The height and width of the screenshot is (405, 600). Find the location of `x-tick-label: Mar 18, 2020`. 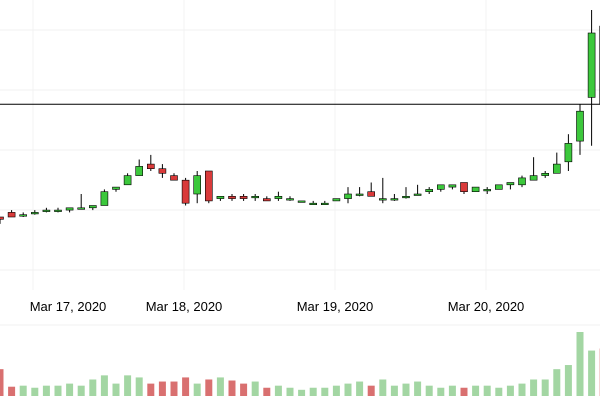

x-tick-label: Mar 18, 2020 is located at coordinates (184, 306).